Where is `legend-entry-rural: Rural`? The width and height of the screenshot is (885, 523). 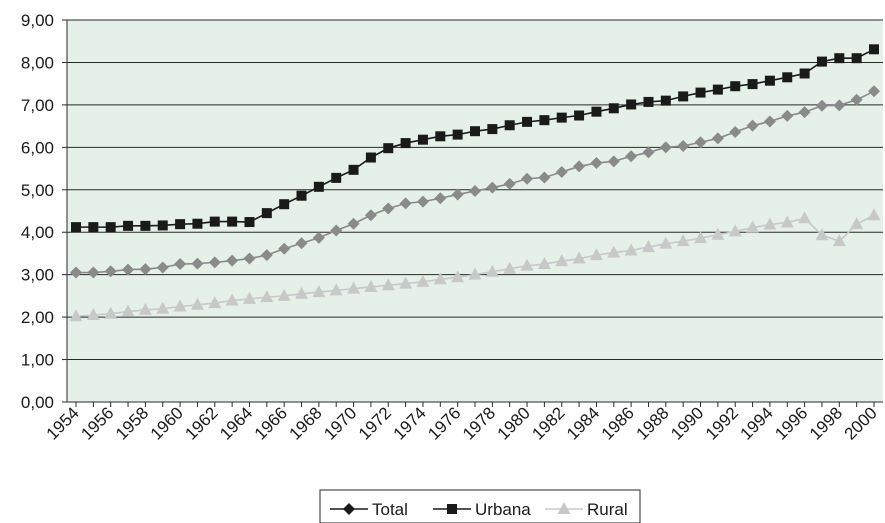
legend-entry-rural: Rural is located at coordinates (586, 509).